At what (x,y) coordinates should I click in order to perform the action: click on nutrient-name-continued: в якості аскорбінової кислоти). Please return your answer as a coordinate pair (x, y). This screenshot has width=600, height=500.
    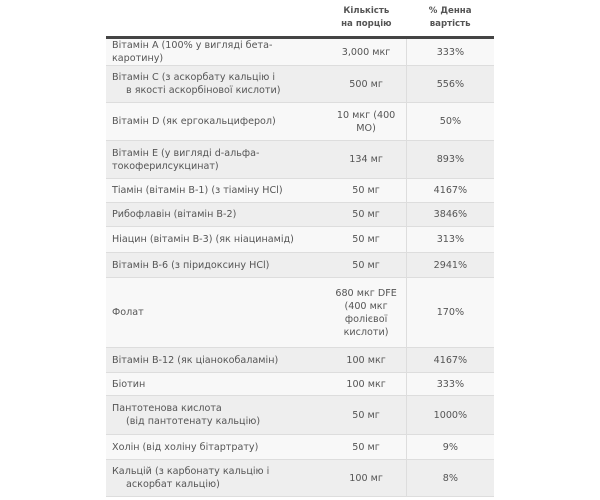
    Looking at the image, I should click on (203, 90).